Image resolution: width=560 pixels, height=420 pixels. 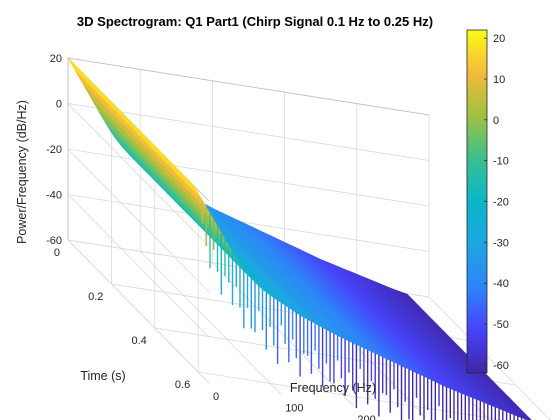 I want to click on y-tick-label: 0.2, so click(x=95, y=297).